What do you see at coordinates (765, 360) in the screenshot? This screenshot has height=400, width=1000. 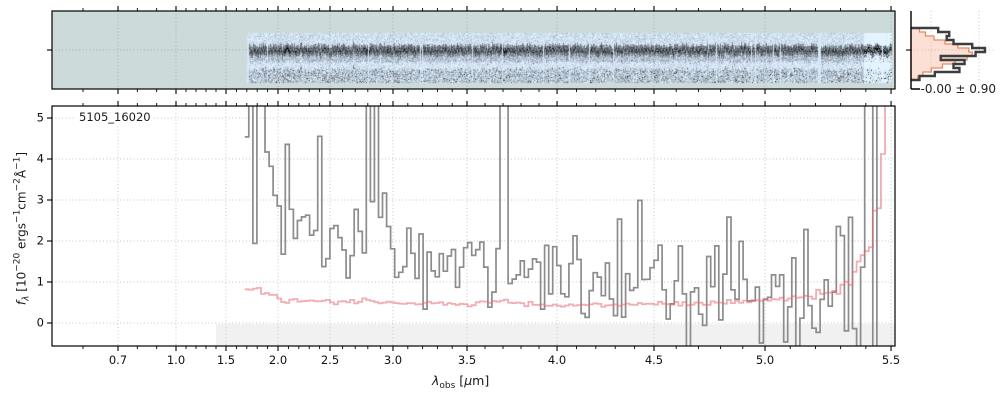 I see `x-tick-label: 5.0` at bounding box center [765, 360].